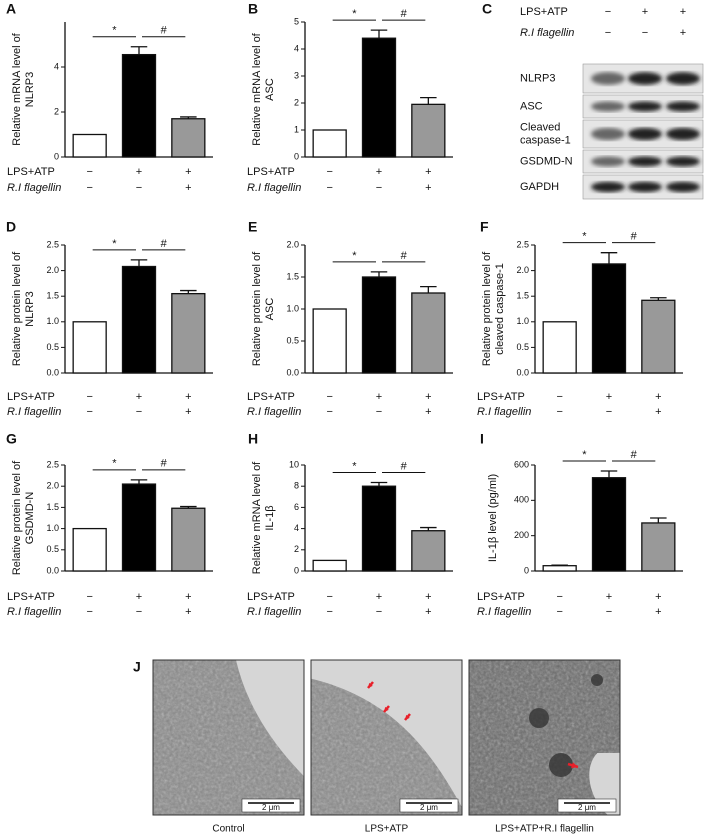 The image size is (716, 840). What do you see at coordinates (17, 517) in the screenshot?
I see `y-axis-label: Relative protein level of` at bounding box center [17, 517].